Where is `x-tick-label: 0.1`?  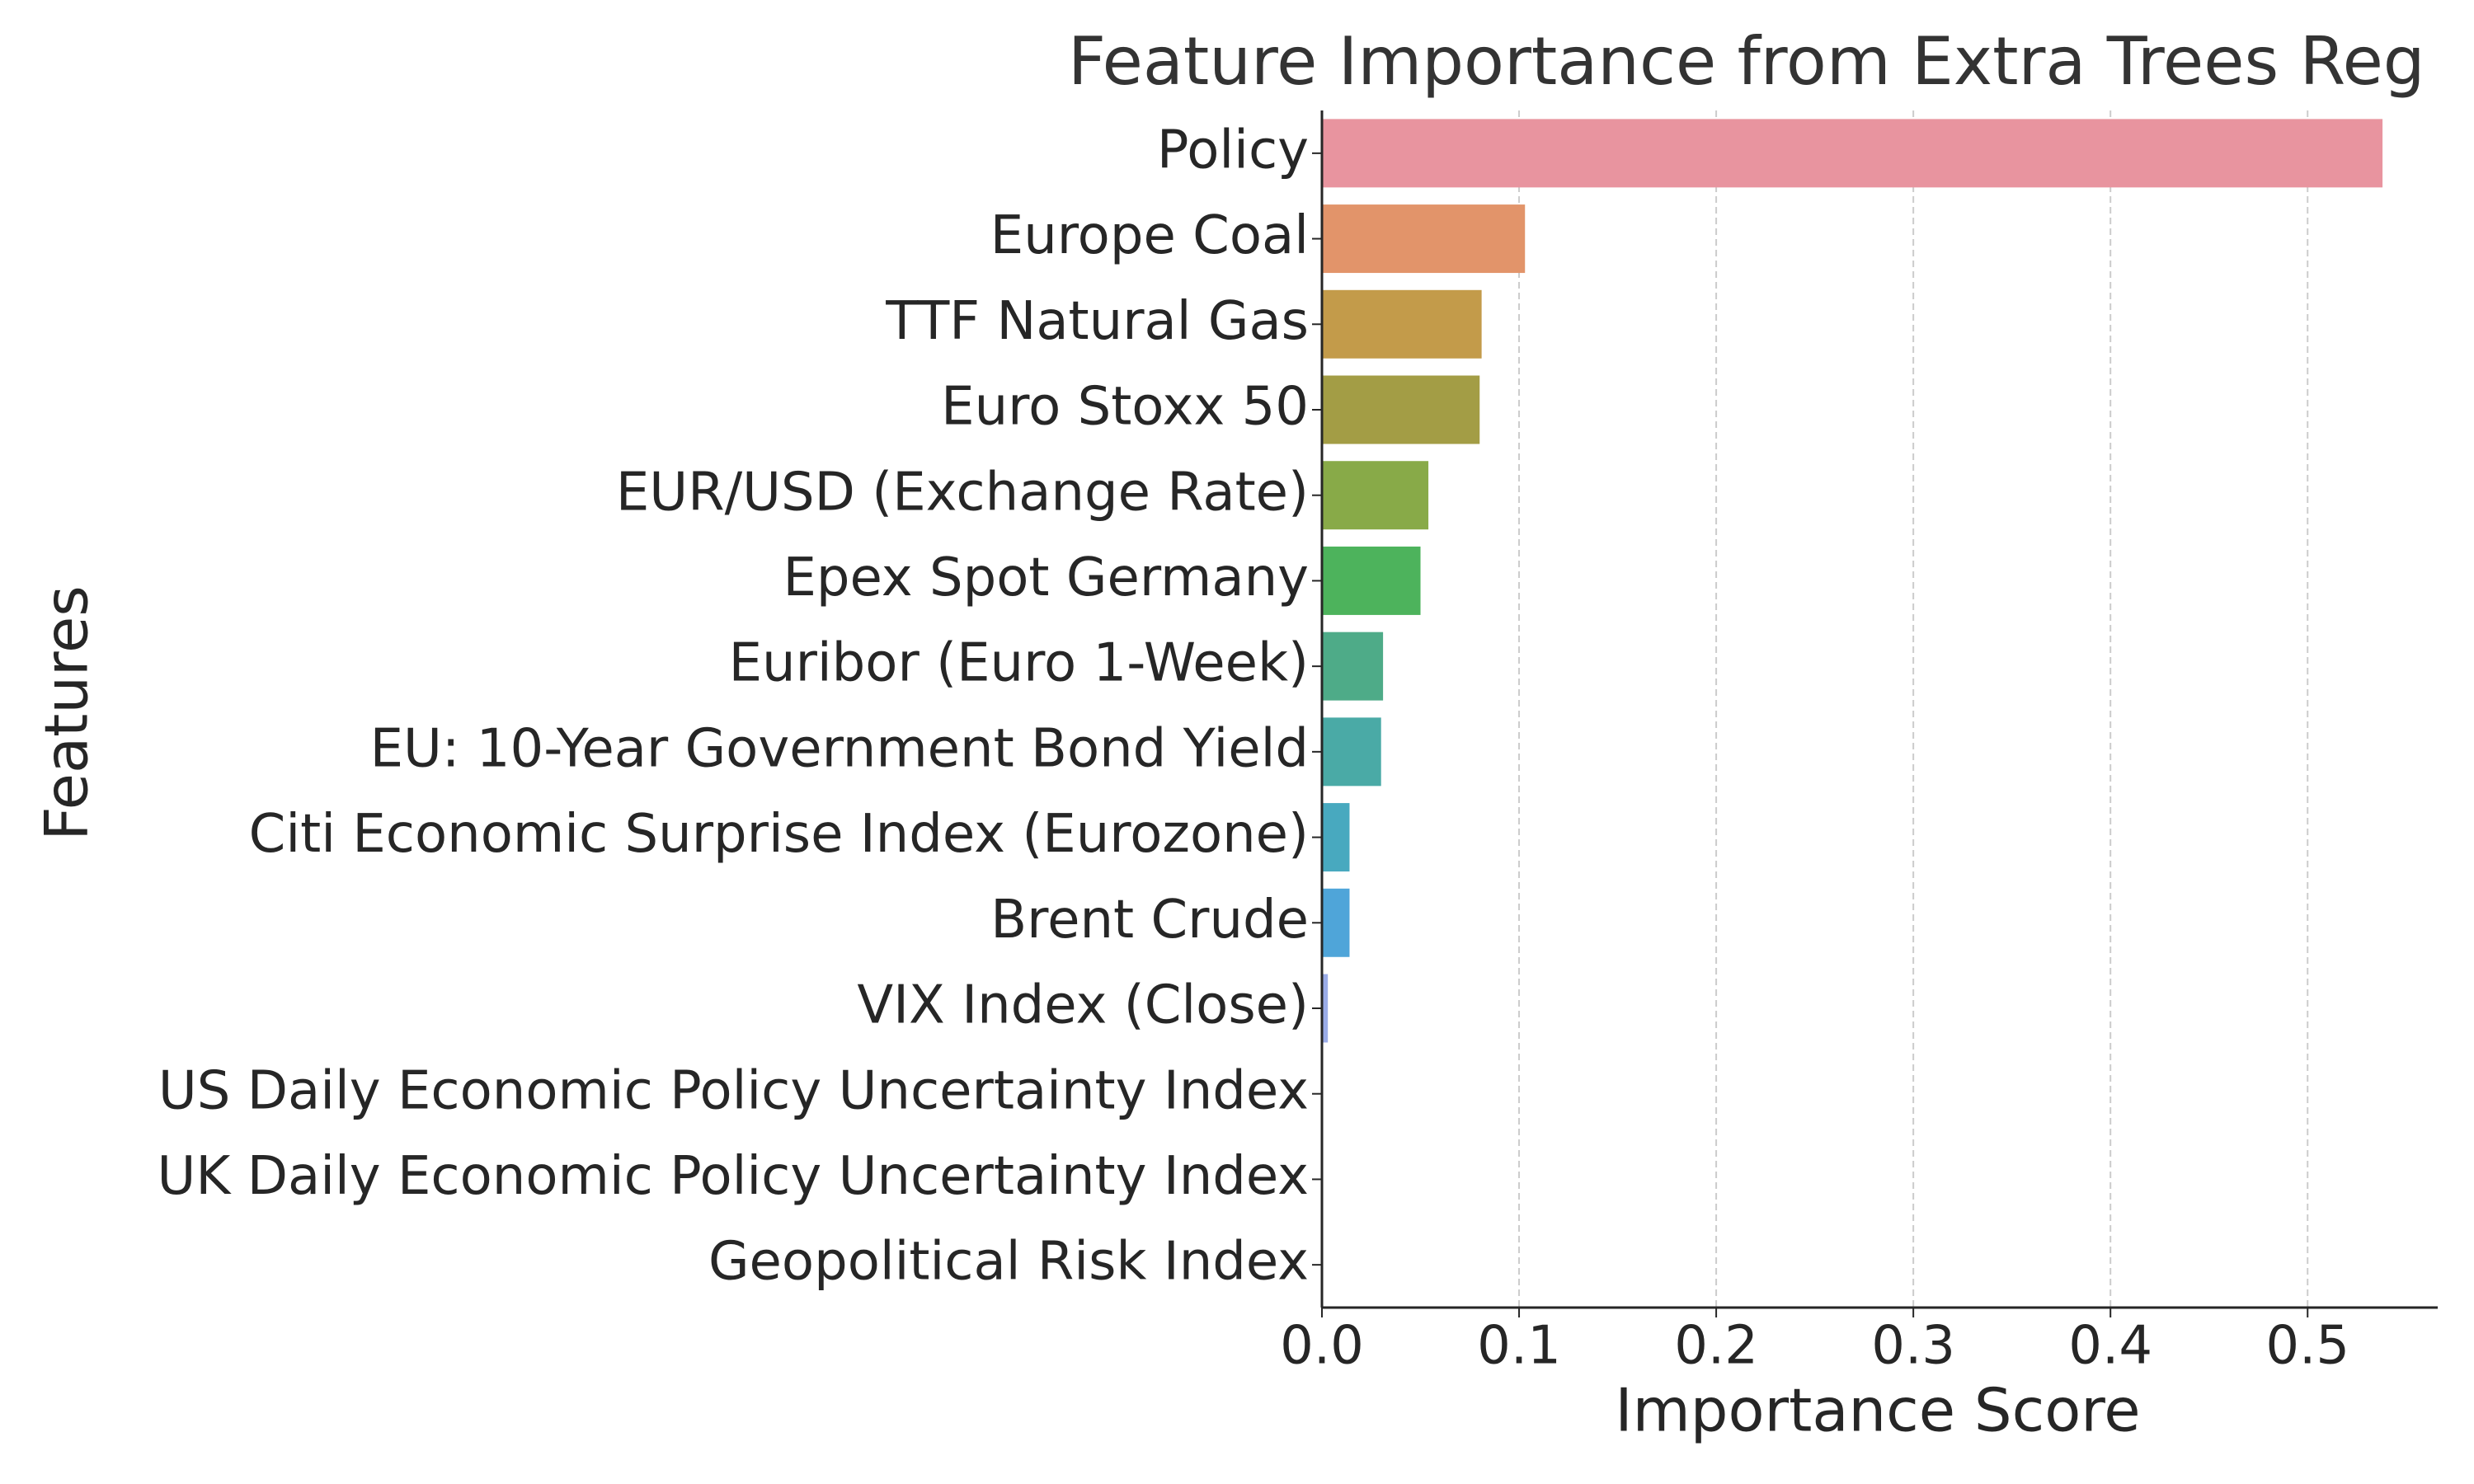 x-tick-label: 0.1 is located at coordinates (1519, 1346).